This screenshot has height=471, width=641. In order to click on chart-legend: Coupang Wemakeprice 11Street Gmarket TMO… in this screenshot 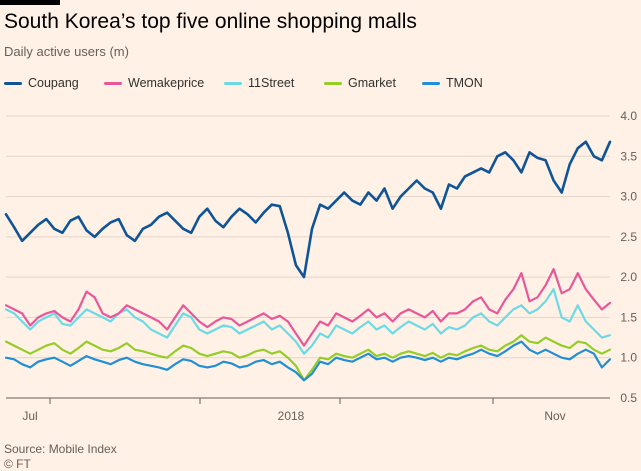, I will do `click(304, 84)`.